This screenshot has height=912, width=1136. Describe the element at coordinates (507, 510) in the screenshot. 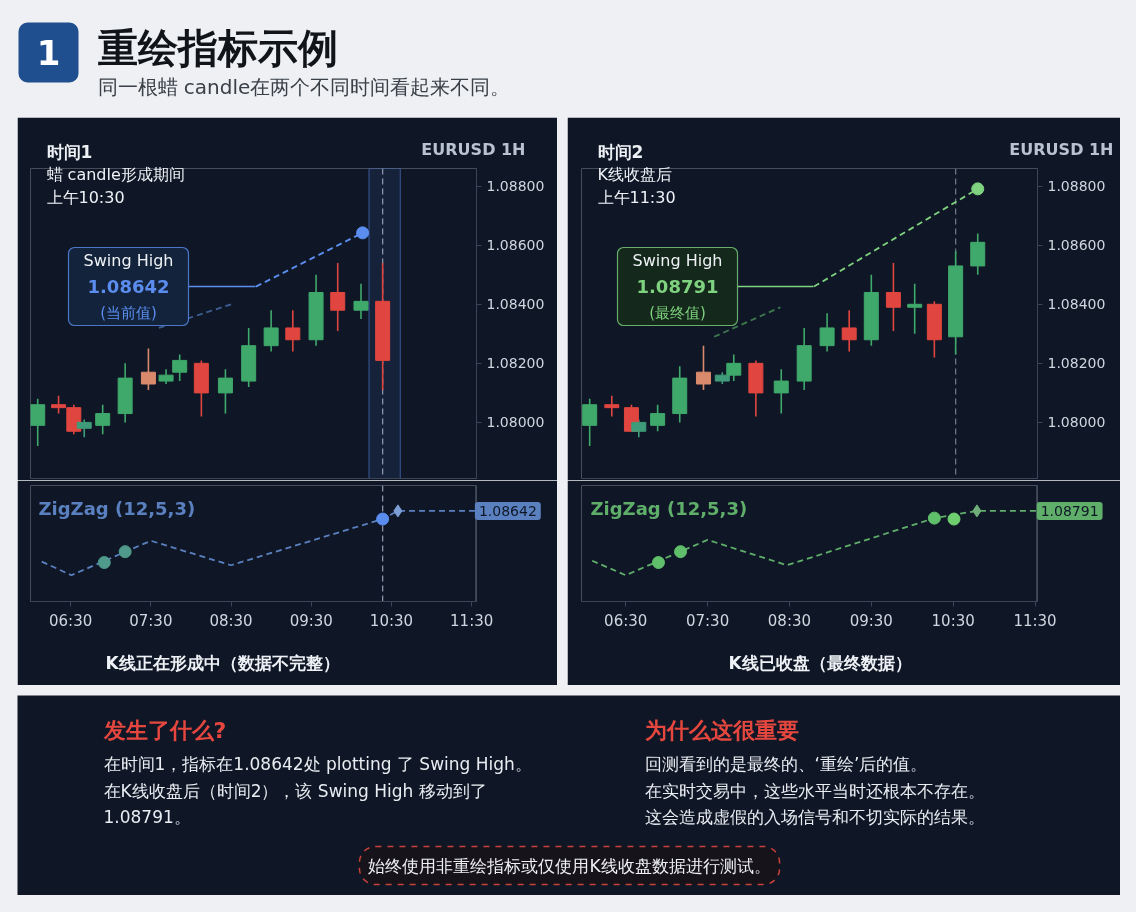

I see `text: 1.08642` at that location.